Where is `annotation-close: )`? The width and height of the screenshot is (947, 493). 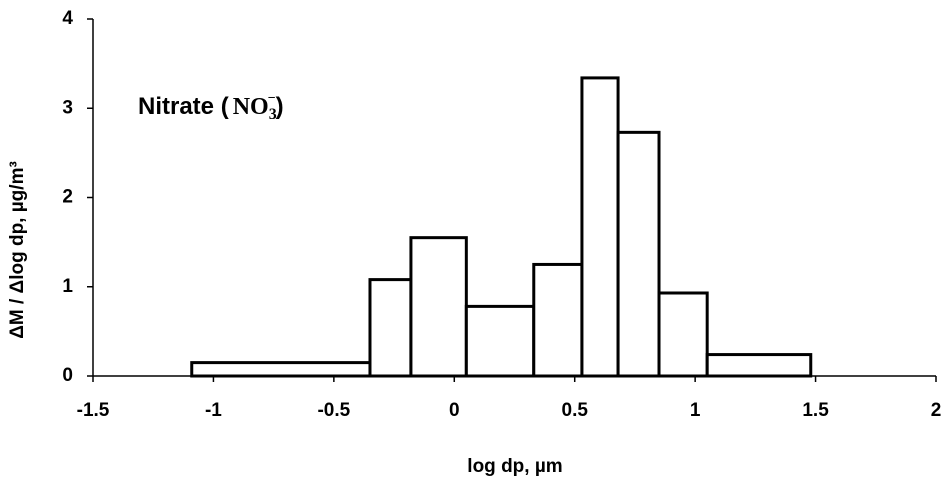 annotation-close: ) is located at coordinates (280, 106).